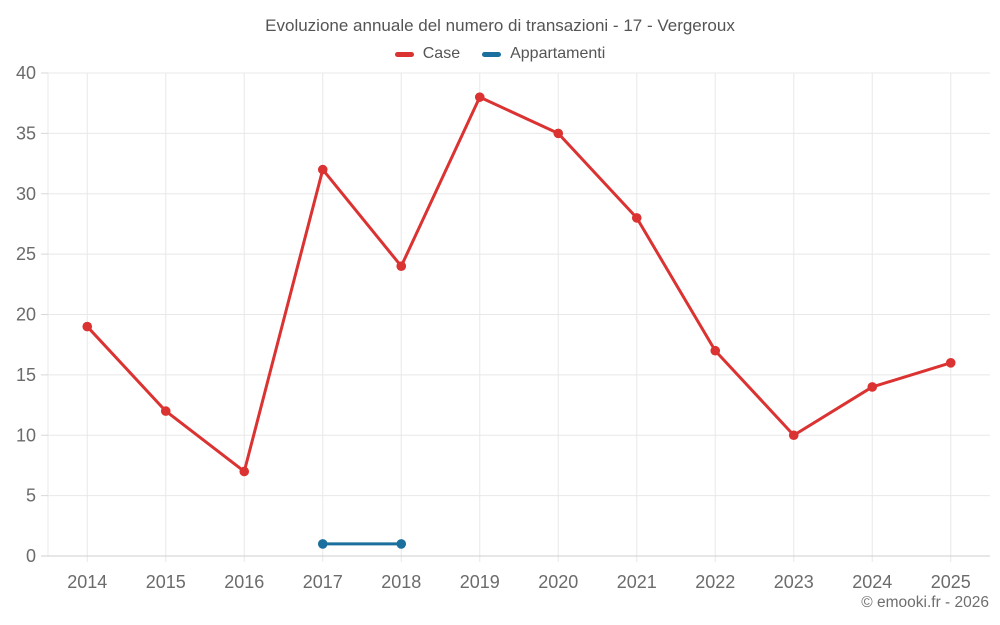 This screenshot has height=625, width=1000. What do you see at coordinates (492, 54) in the screenshot?
I see `legend-swatch-appartamenti-icon` at bounding box center [492, 54].